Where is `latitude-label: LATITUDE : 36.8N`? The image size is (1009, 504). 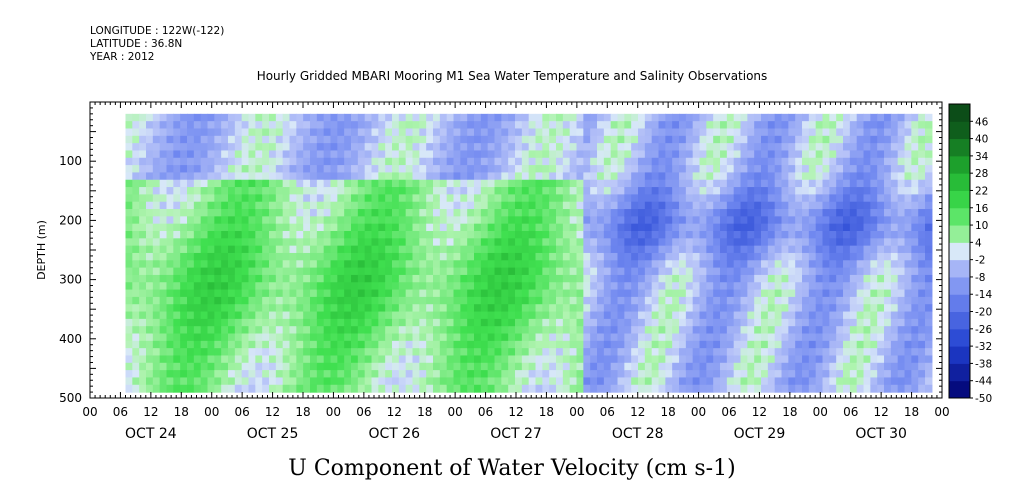
latitude-label: LATITUDE : 36.8N is located at coordinates (136, 44).